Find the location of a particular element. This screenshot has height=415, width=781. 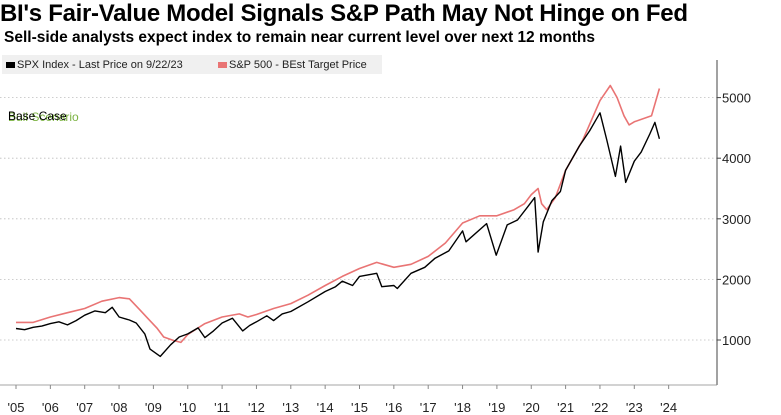

x-tick-label: '09 is located at coordinates (153, 407).